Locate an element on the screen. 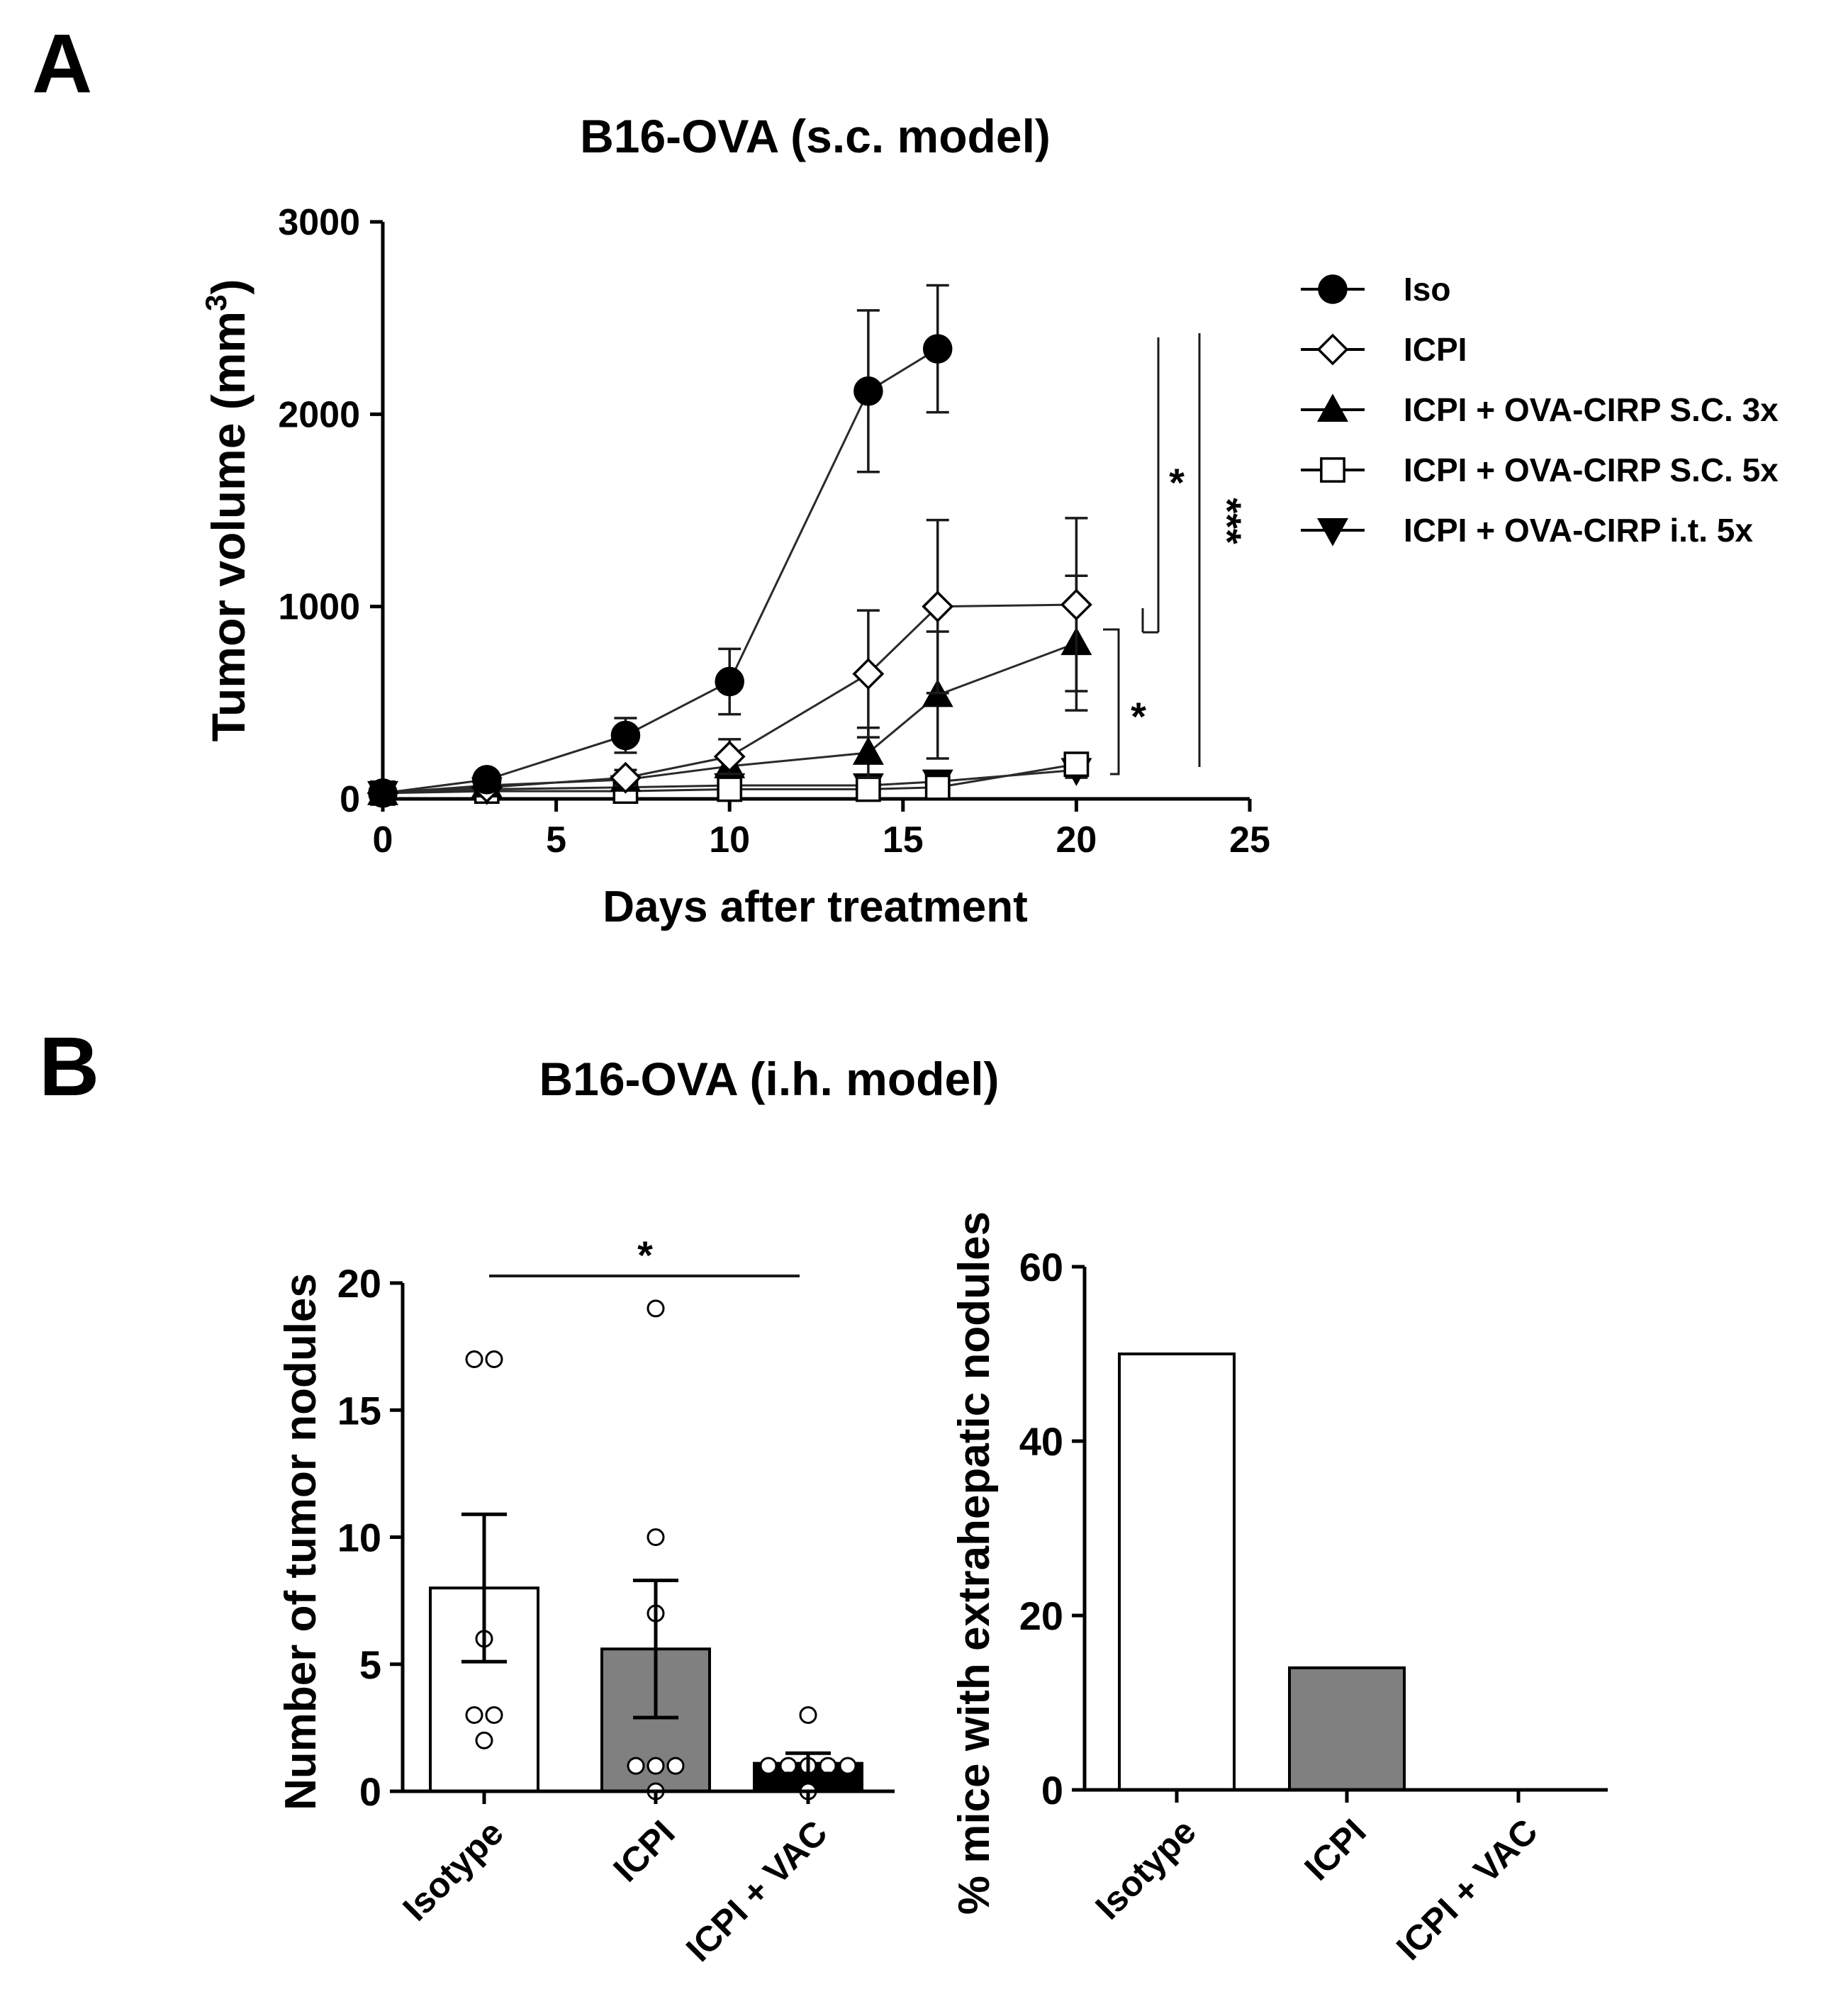  panel-a-x-tick-label: 20 is located at coordinates (1076, 840).